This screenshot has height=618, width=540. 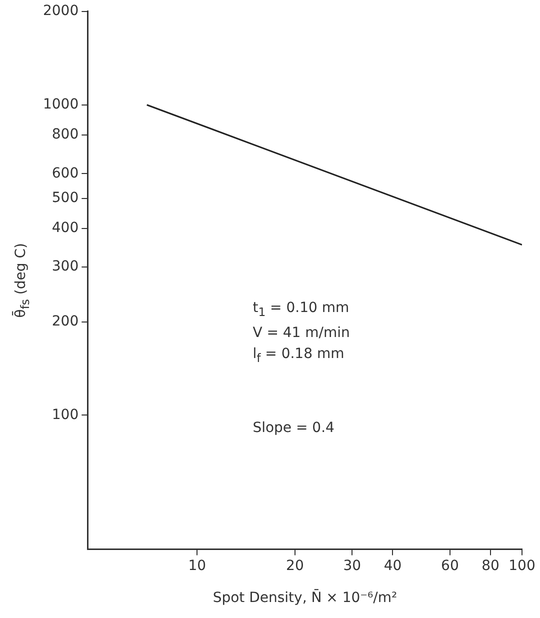 What do you see at coordinates (65, 321) in the screenshot?
I see `y-tick-label: 200` at bounding box center [65, 321].